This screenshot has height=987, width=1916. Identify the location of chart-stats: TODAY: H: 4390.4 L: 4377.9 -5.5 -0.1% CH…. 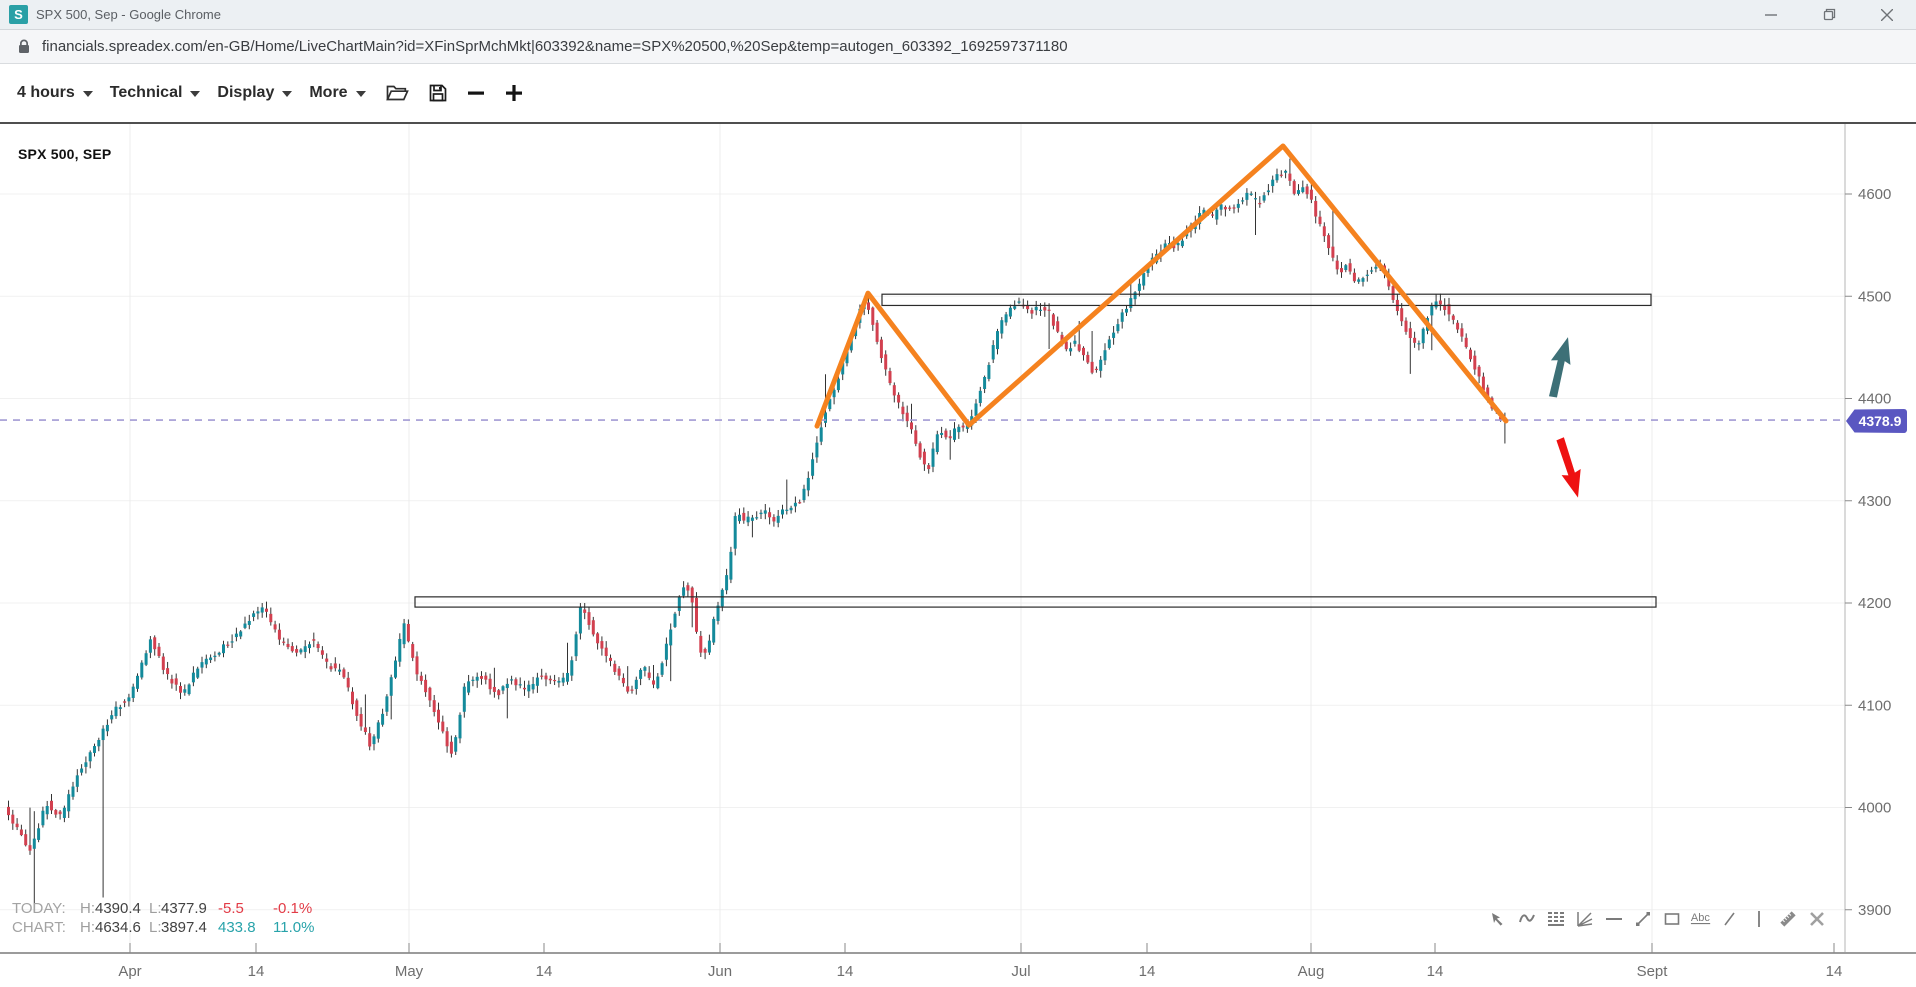
(163, 918).